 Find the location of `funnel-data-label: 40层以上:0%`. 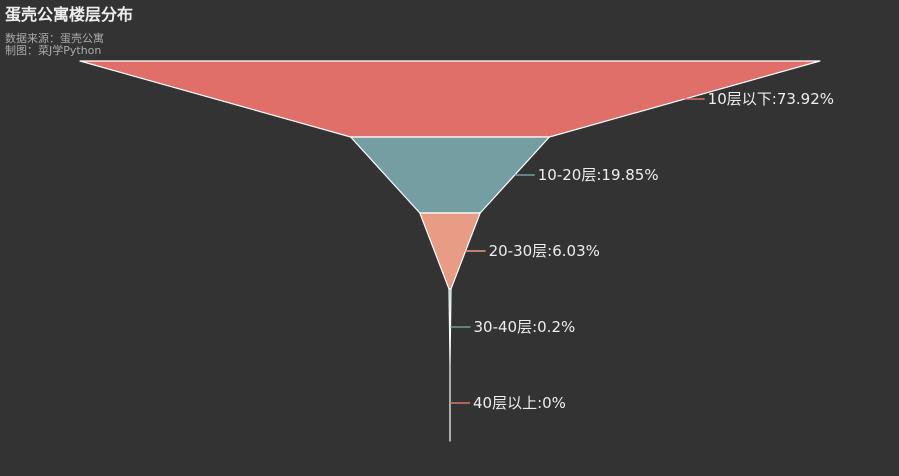

funnel-data-label: 40层以上:0% is located at coordinates (519, 403).